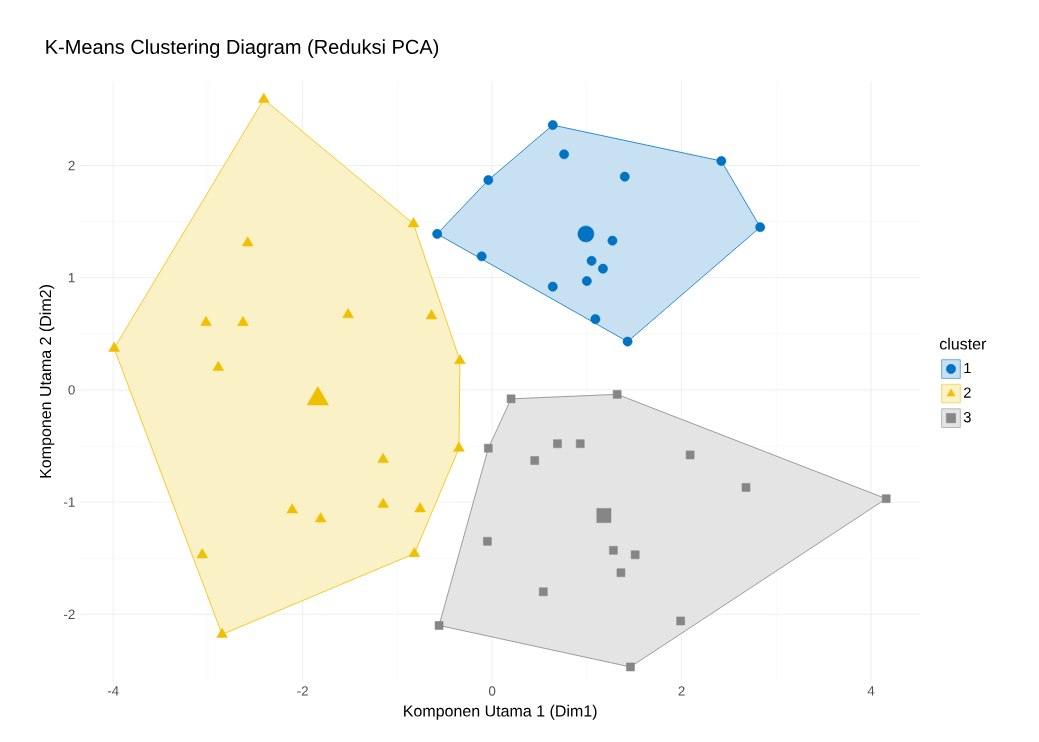 This screenshot has width=1039, height=742. What do you see at coordinates (71, 278) in the screenshot?
I see `y-tick-label: 1` at bounding box center [71, 278].